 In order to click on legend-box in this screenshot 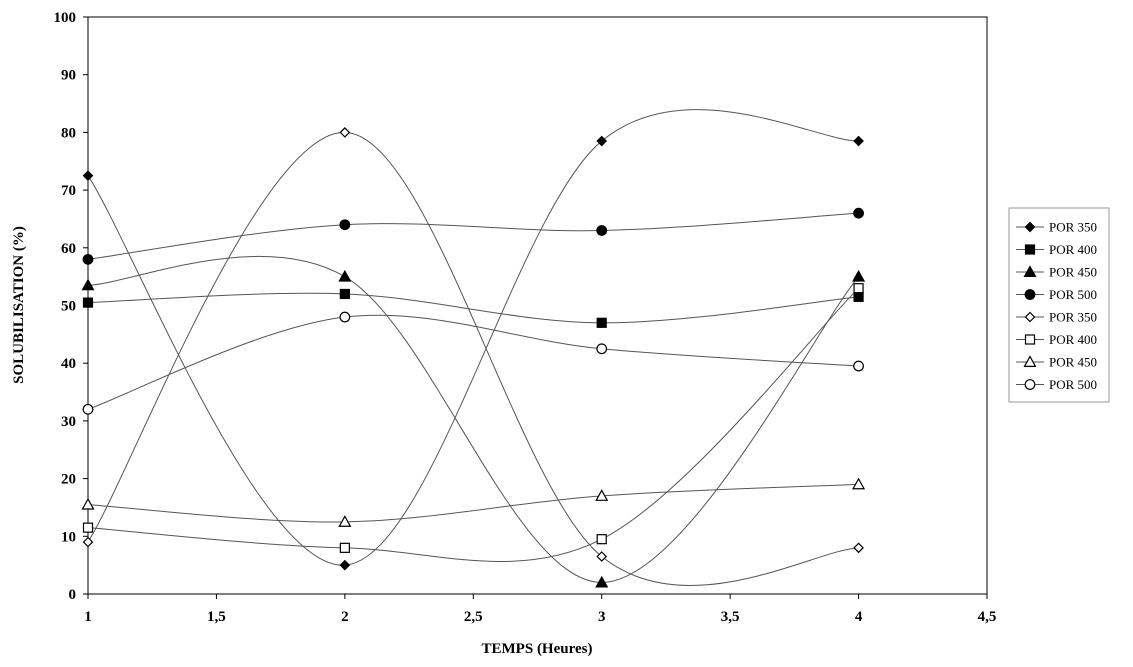, I will do `click(1059, 305)`.